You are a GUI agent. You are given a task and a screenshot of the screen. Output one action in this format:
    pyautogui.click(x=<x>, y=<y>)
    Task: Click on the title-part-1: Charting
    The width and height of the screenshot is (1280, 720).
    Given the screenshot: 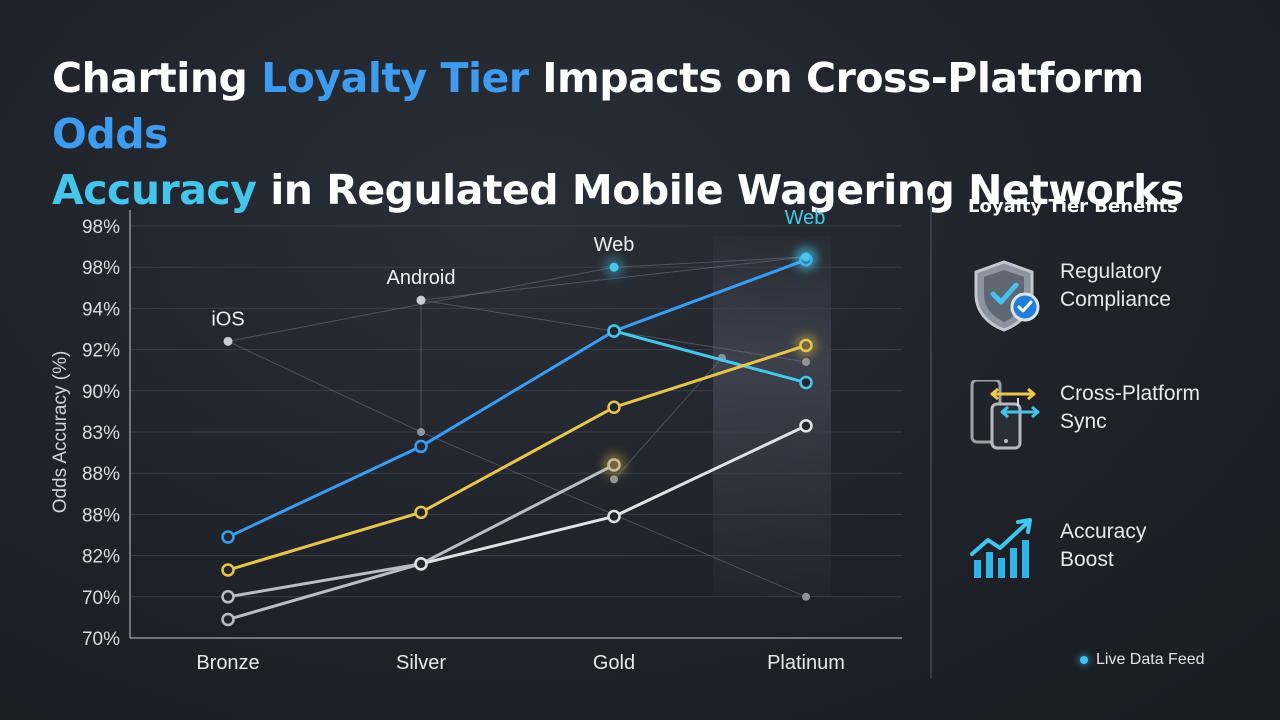 What is the action you would take?
    pyautogui.click(x=157, y=78)
    